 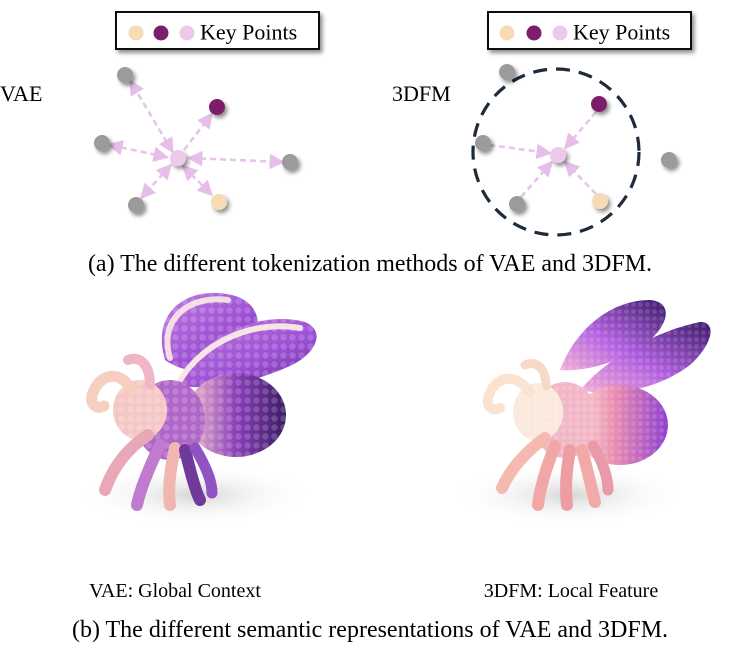 What do you see at coordinates (580, 413) in the screenshot?
I see `3dfm-bee-render` at bounding box center [580, 413].